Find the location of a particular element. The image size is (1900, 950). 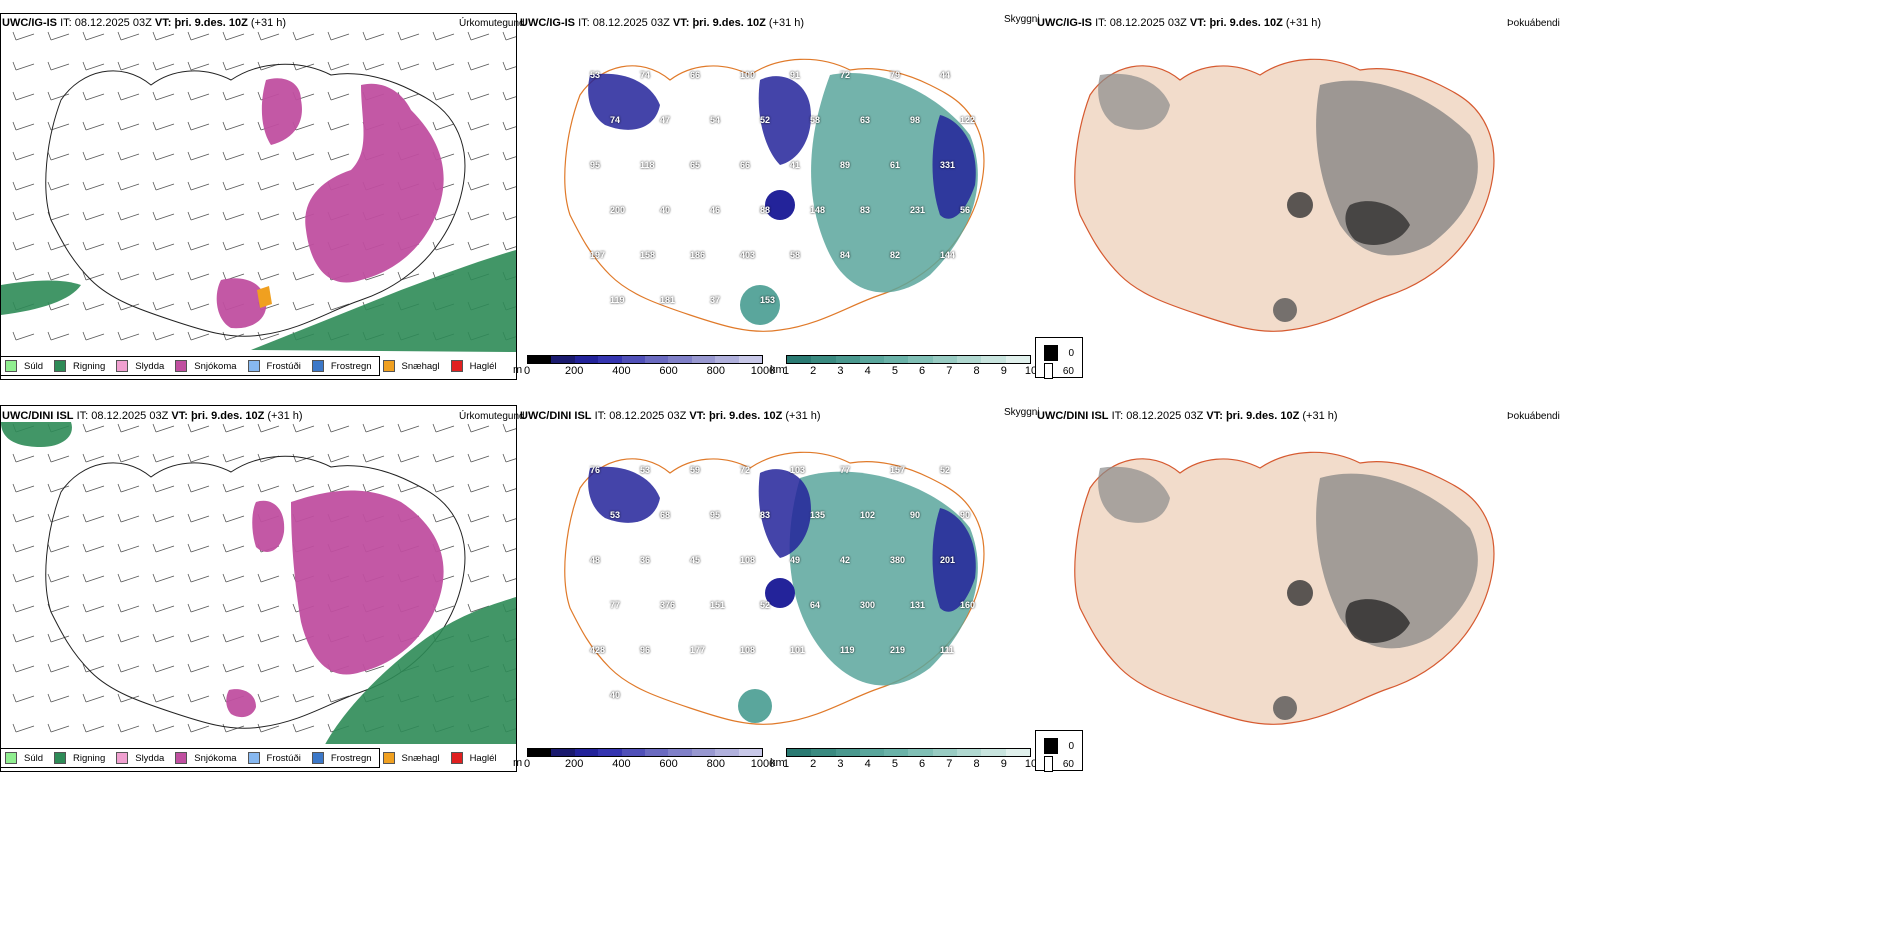

scale-tick-label: 1 is located at coordinates (786, 371).